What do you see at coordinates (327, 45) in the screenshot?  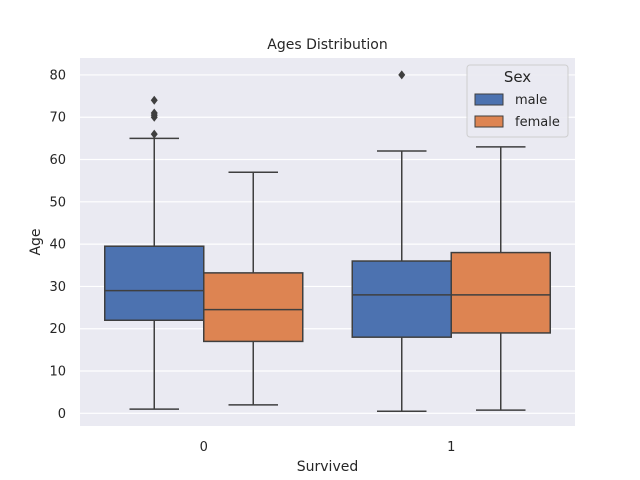 I see `chart-title: Ages Distribution` at bounding box center [327, 45].